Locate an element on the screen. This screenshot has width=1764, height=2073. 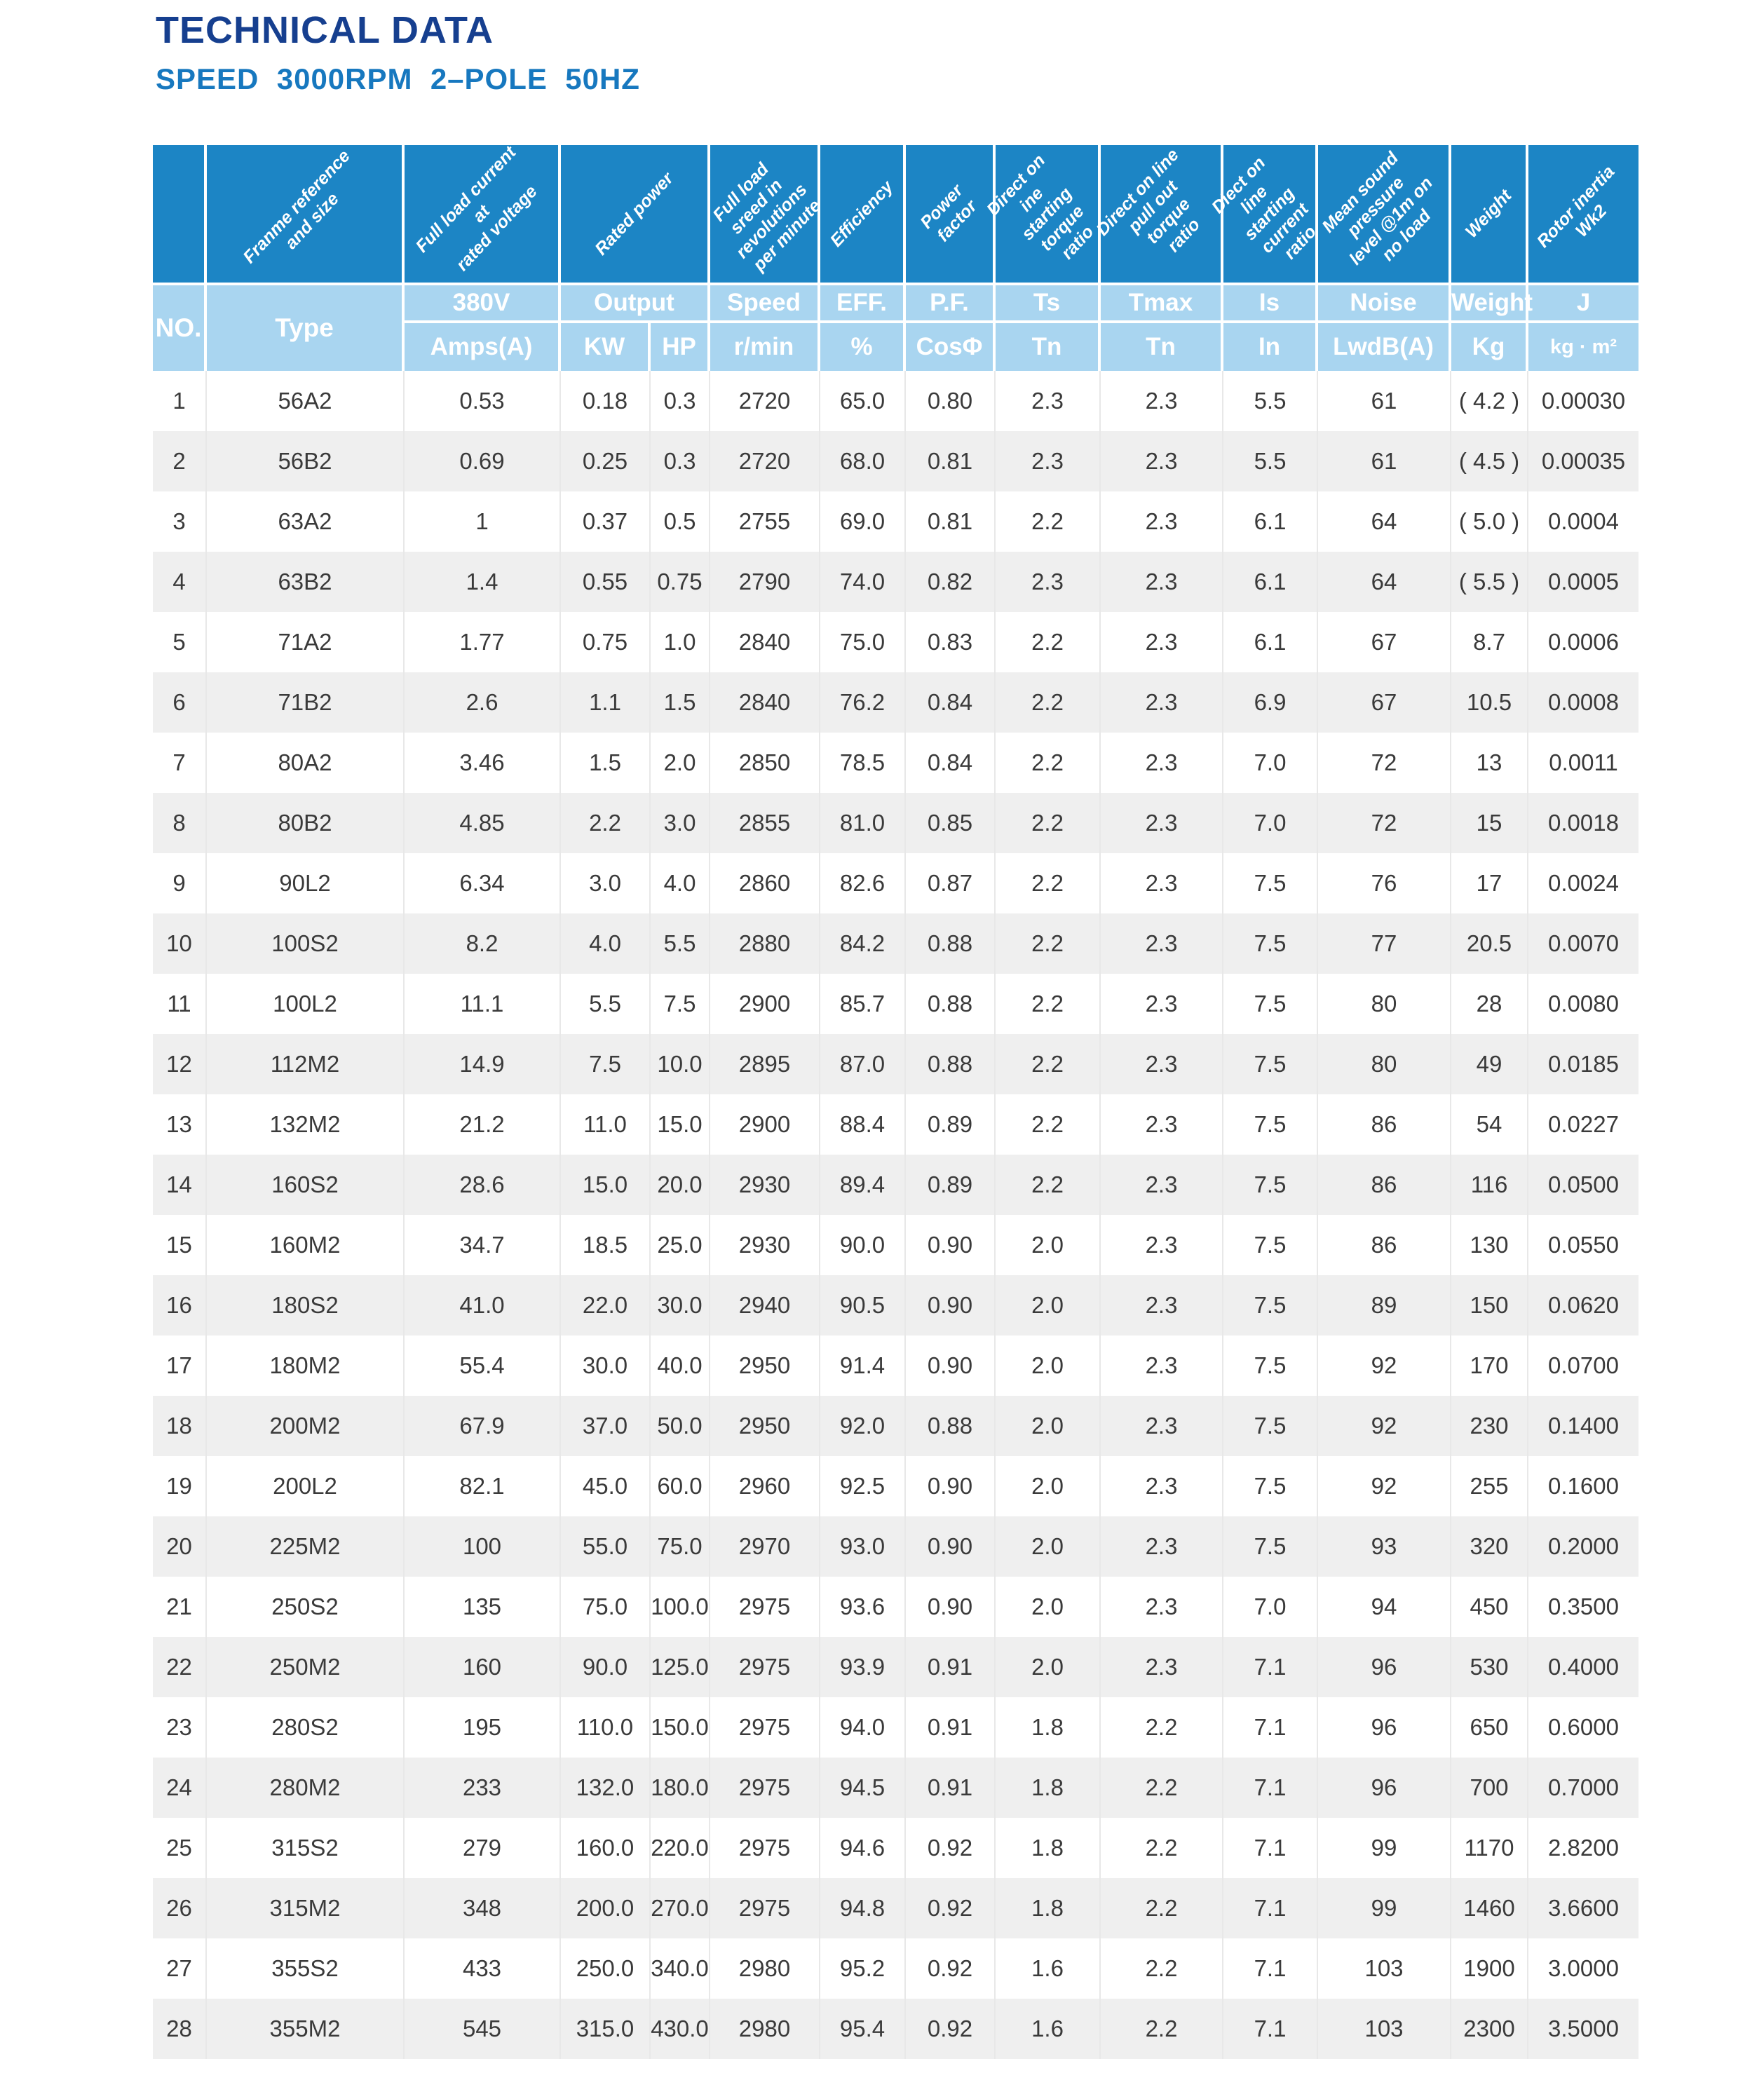
cell-kw: 110.0 is located at coordinates (606, 1727).